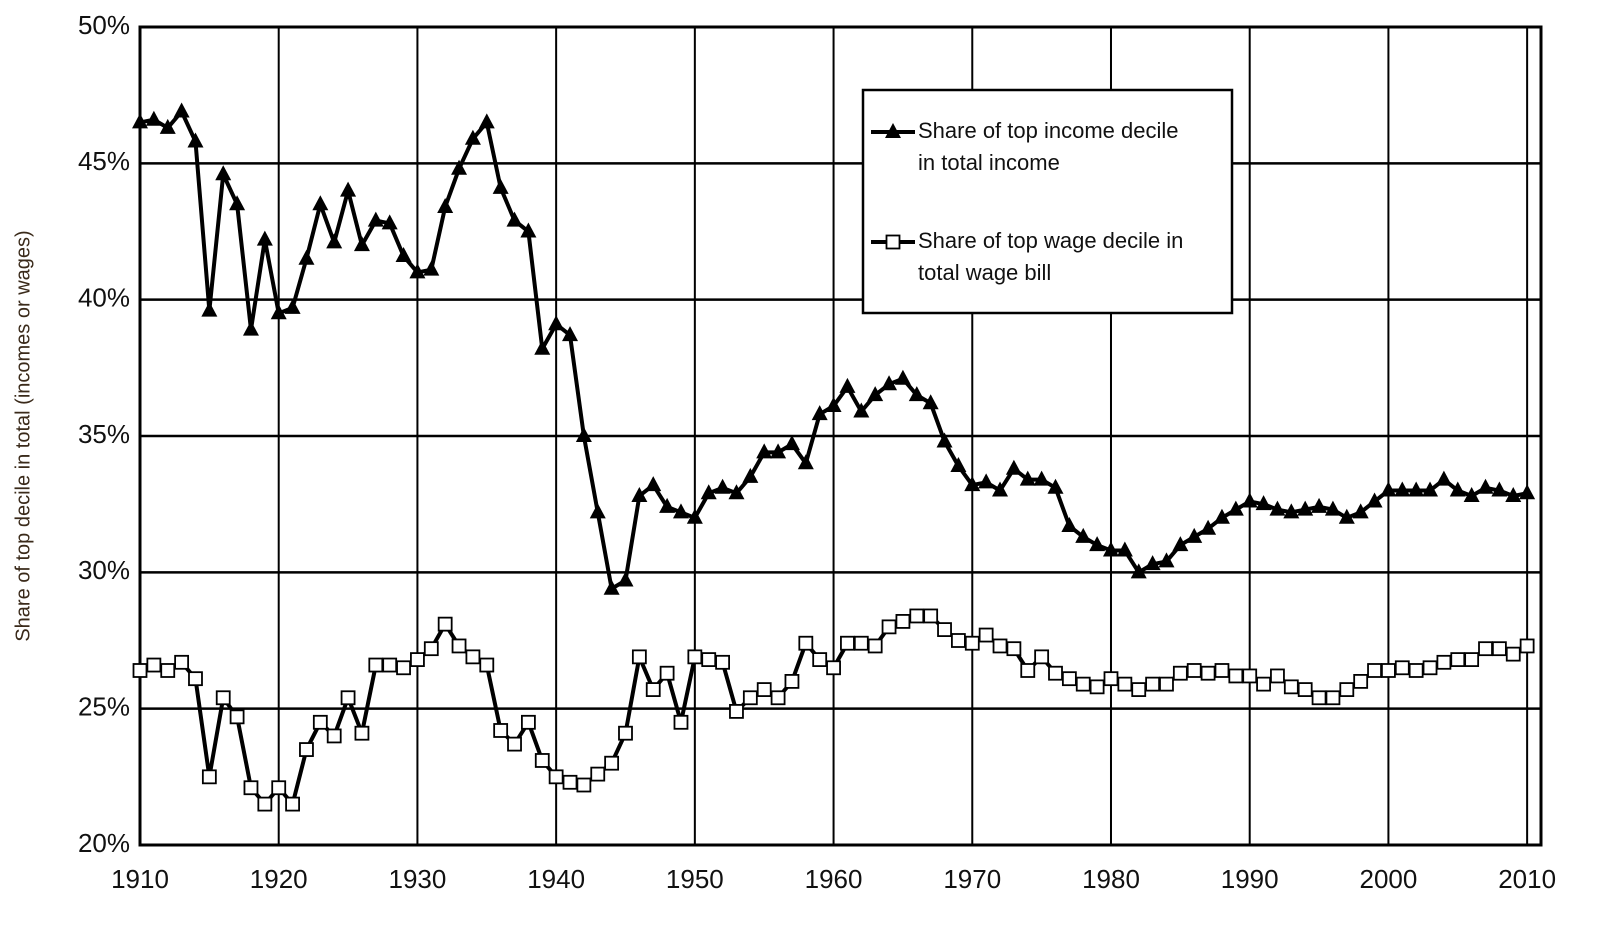 The image size is (1619, 925). I want to click on x-tick-label: 1970, so click(972, 879).